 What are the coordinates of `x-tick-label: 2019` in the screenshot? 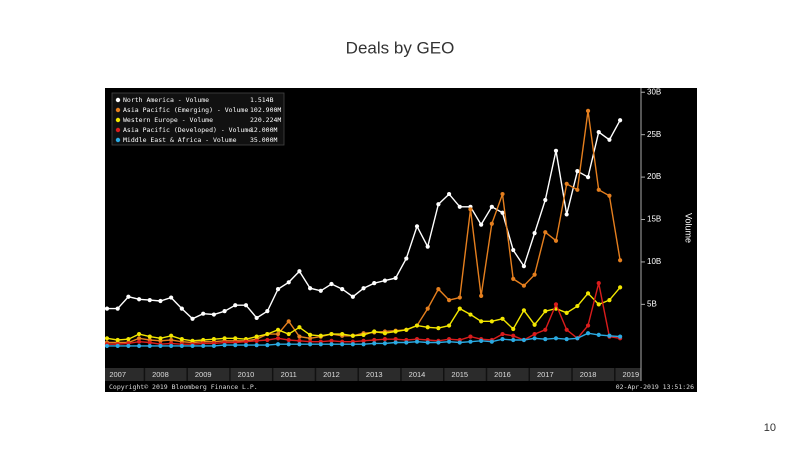 It's located at (630, 374).